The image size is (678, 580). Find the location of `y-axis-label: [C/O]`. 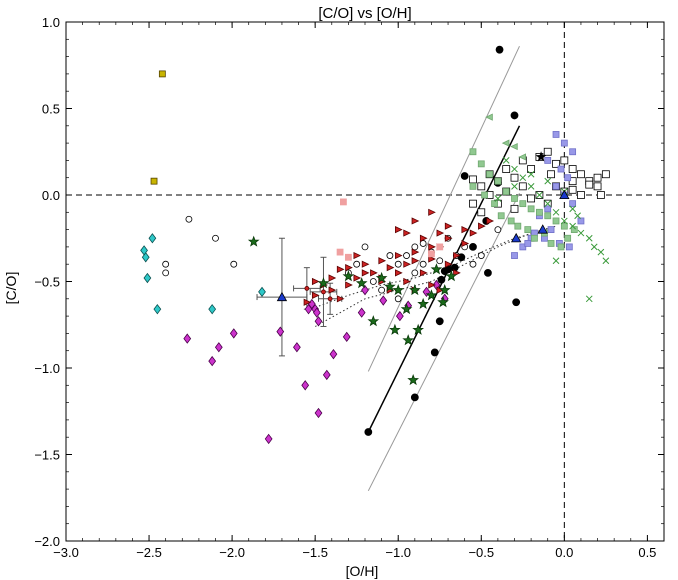

y-axis-label: [C/O] is located at coordinates (11, 288).